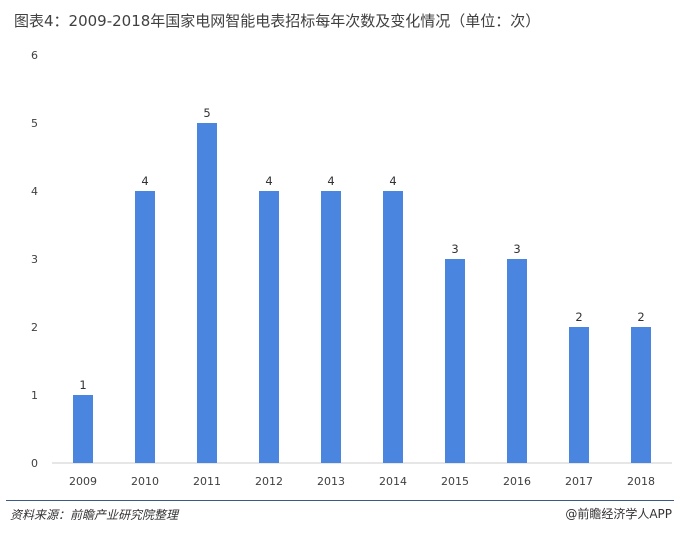  What do you see at coordinates (641, 395) in the screenshot?
I see `bar-2018` at bounding box center [641, 395].